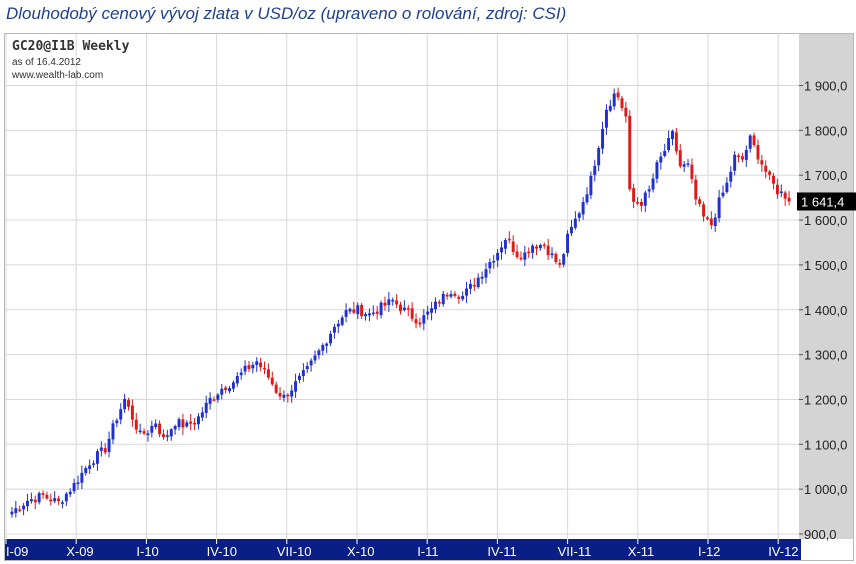  Describe the element at coordinates (641, 551) in the screenshot. I see `x-tick-label: X-11` at that location.